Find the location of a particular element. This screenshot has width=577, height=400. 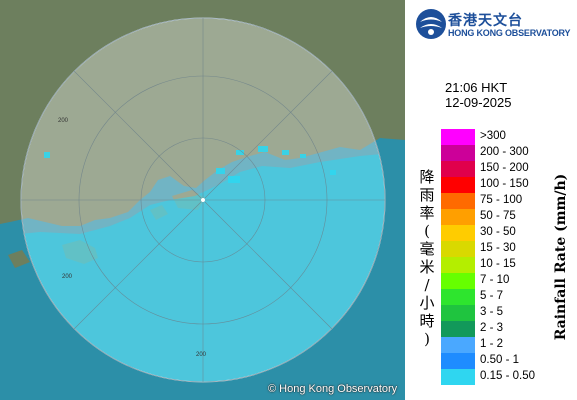

legend-range-label: 150 - 200 is located at coordinates (504, 168).